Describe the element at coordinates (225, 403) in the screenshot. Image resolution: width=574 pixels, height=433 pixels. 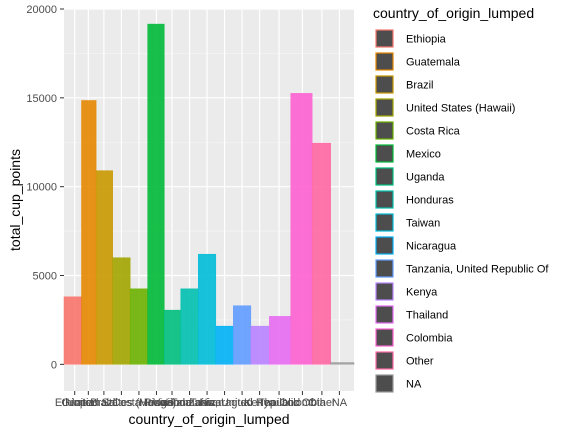
I see `x-tick-label: Nicaragua` at that location.